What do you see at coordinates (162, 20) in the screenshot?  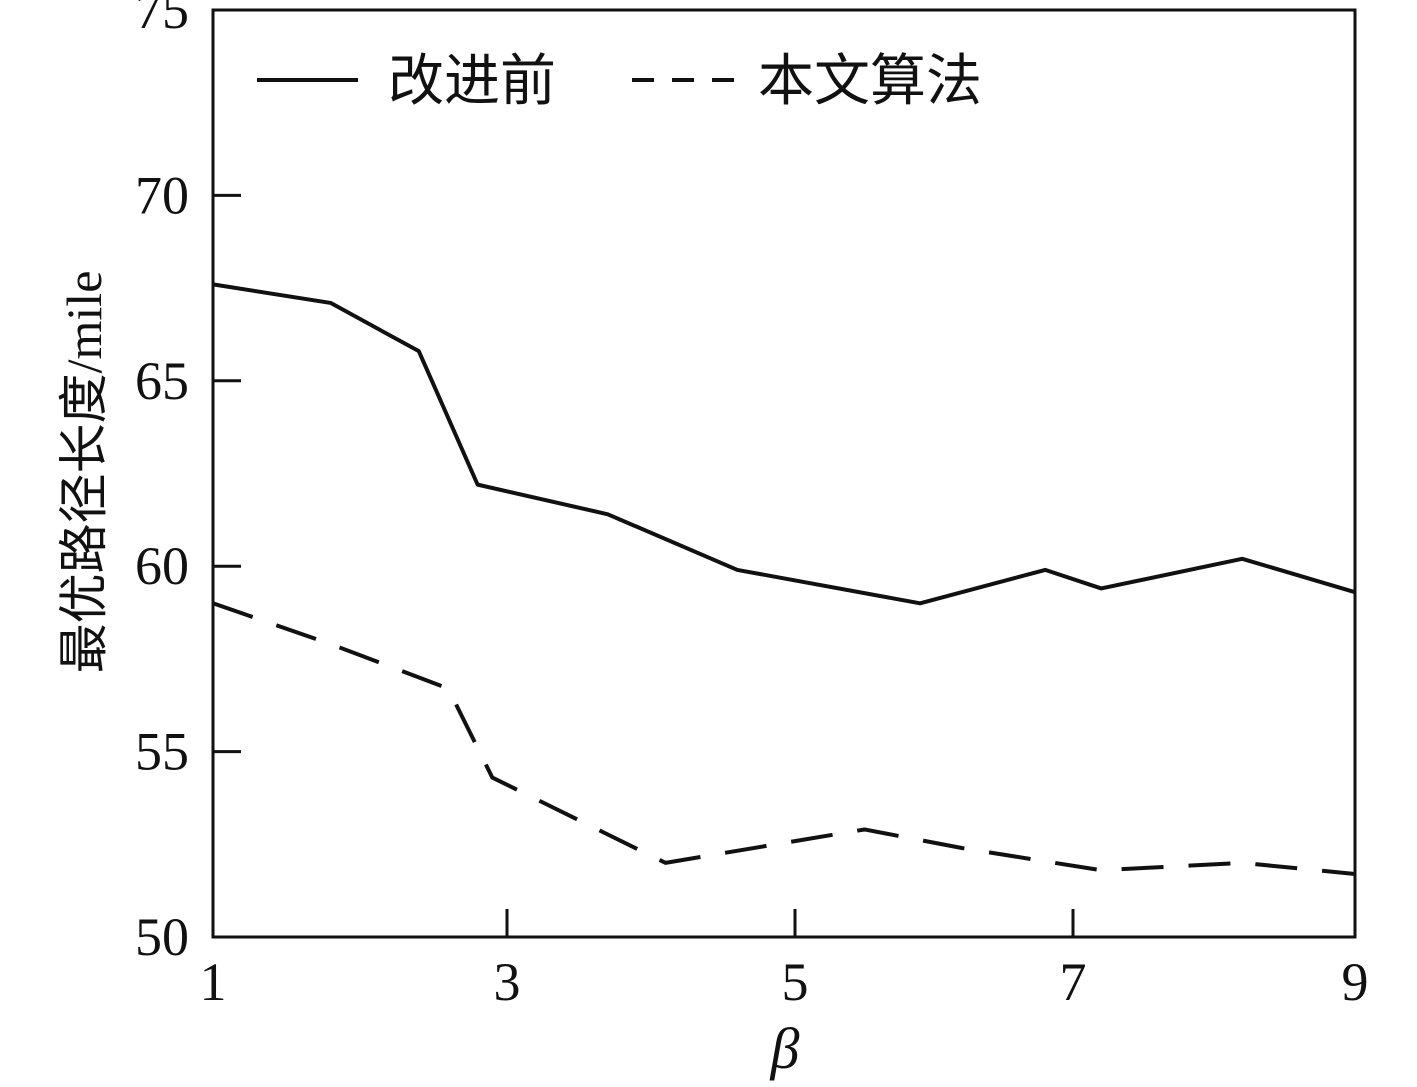 I see `y-tick-label: 75` at bounding box center [162, 20].